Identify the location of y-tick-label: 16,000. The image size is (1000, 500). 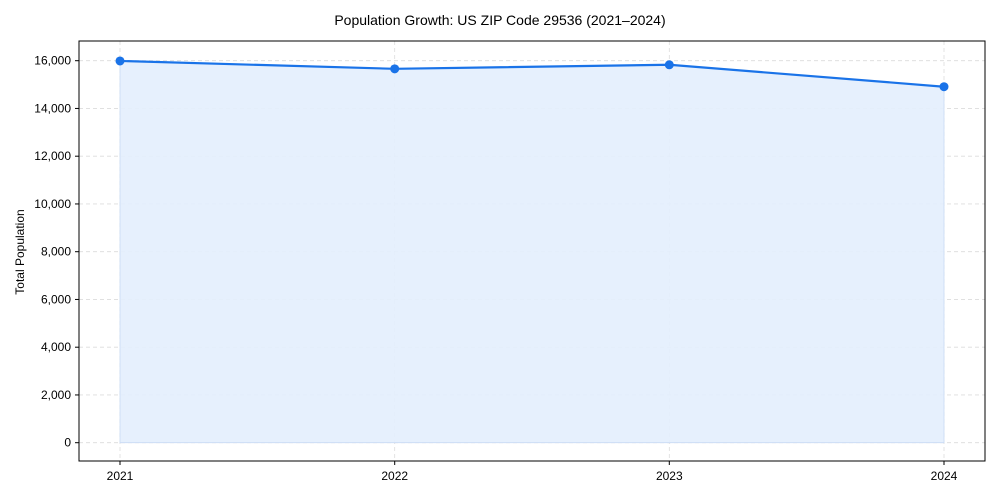
(52, 61).